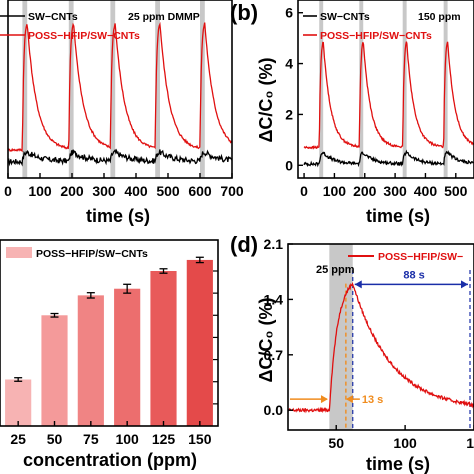  Describe the element at coordinates (84, 36) in the screenshot. I see `legend-poss-label-a: POSS−HFIP/SW−CNTs` at that location.